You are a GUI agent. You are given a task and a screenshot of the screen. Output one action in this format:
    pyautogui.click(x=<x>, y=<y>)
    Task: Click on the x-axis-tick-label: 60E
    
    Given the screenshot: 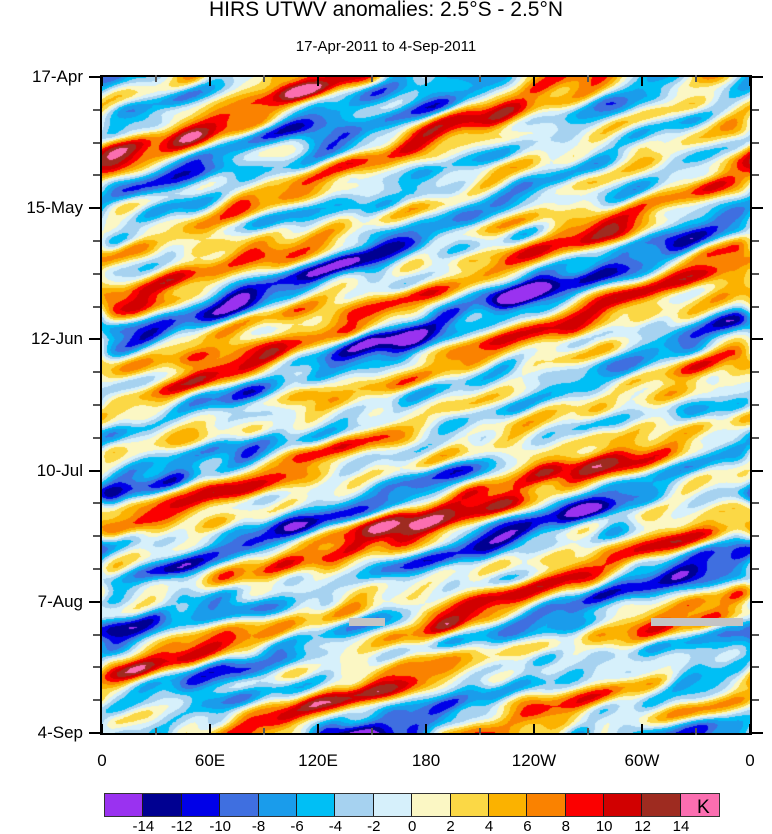 What is the action you would take?
    pyautogui.click(x=210, y=760)
    